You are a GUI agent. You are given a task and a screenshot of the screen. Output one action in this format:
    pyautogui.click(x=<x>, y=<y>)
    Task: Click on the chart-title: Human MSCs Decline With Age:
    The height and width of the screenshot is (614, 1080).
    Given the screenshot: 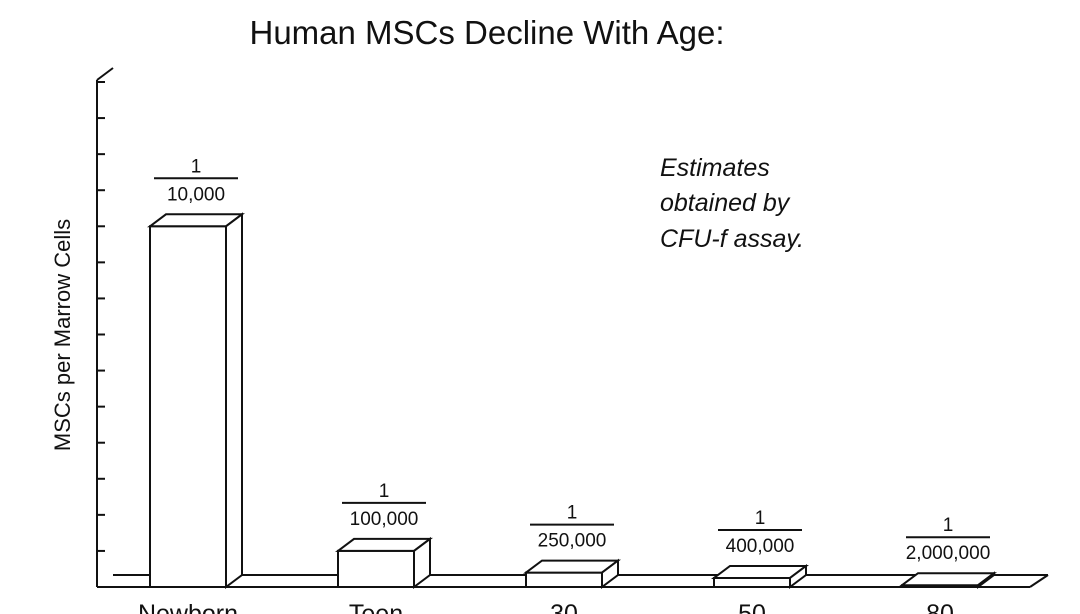 What is the action you would take?
    pyautogui.click(x=486, y=32)
    